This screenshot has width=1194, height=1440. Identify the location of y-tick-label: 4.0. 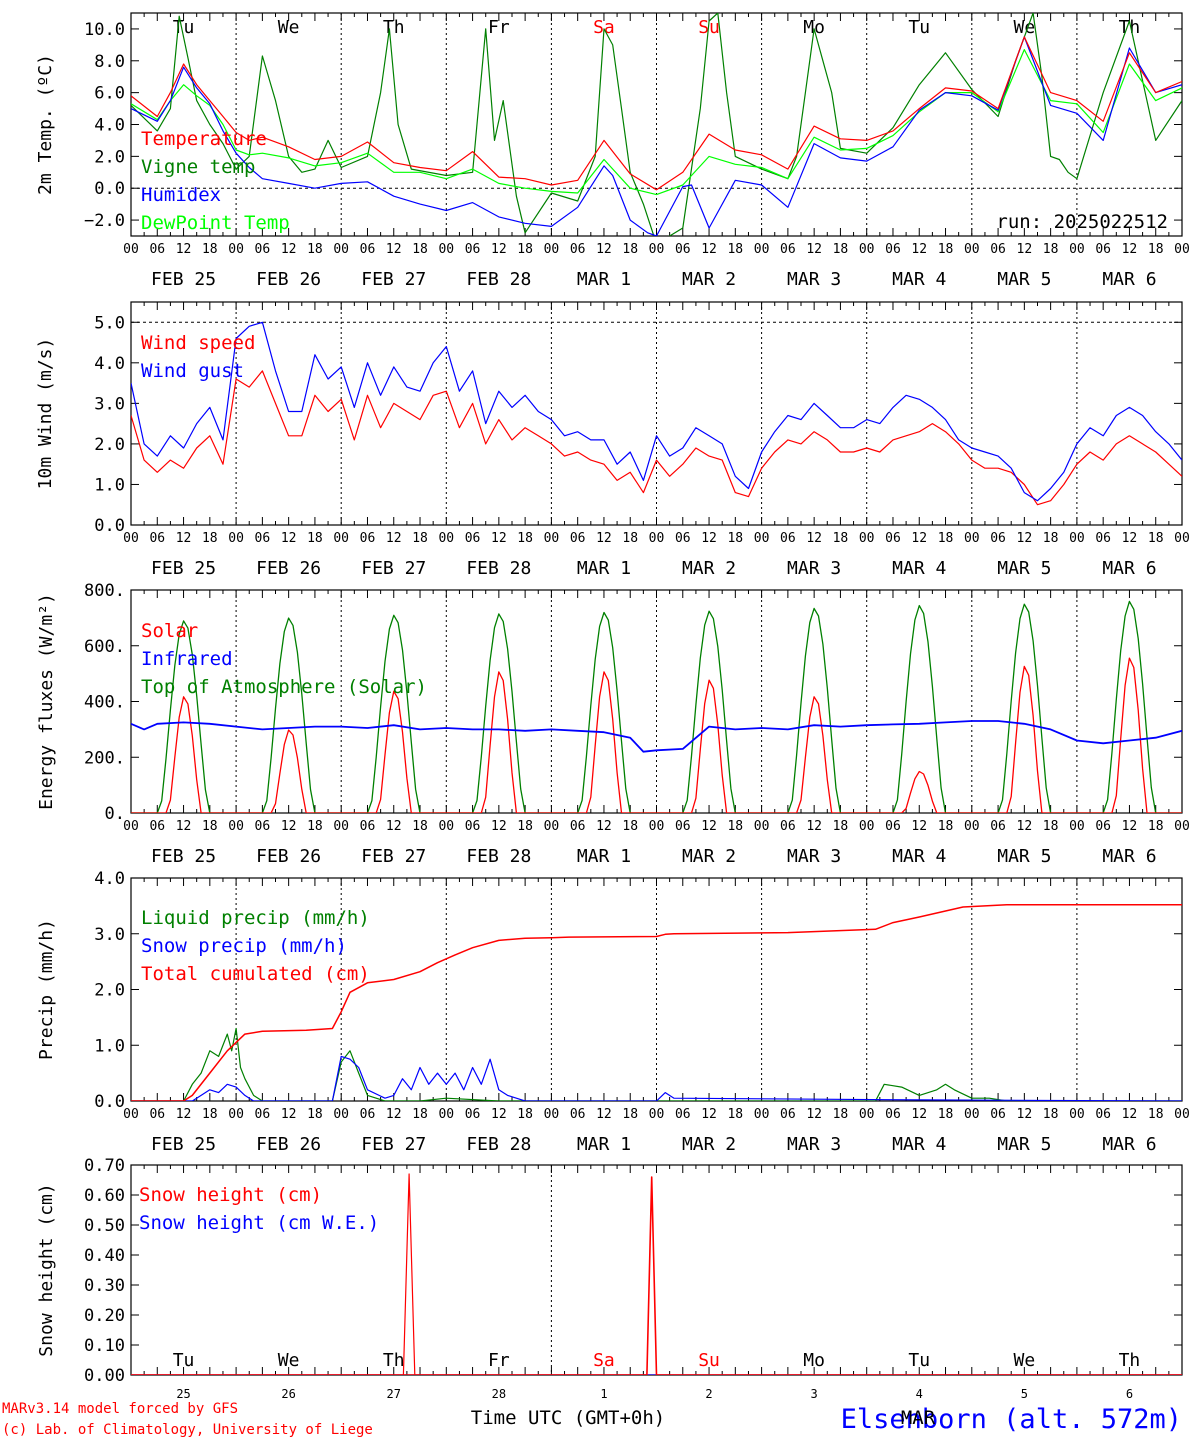
(109, 126).